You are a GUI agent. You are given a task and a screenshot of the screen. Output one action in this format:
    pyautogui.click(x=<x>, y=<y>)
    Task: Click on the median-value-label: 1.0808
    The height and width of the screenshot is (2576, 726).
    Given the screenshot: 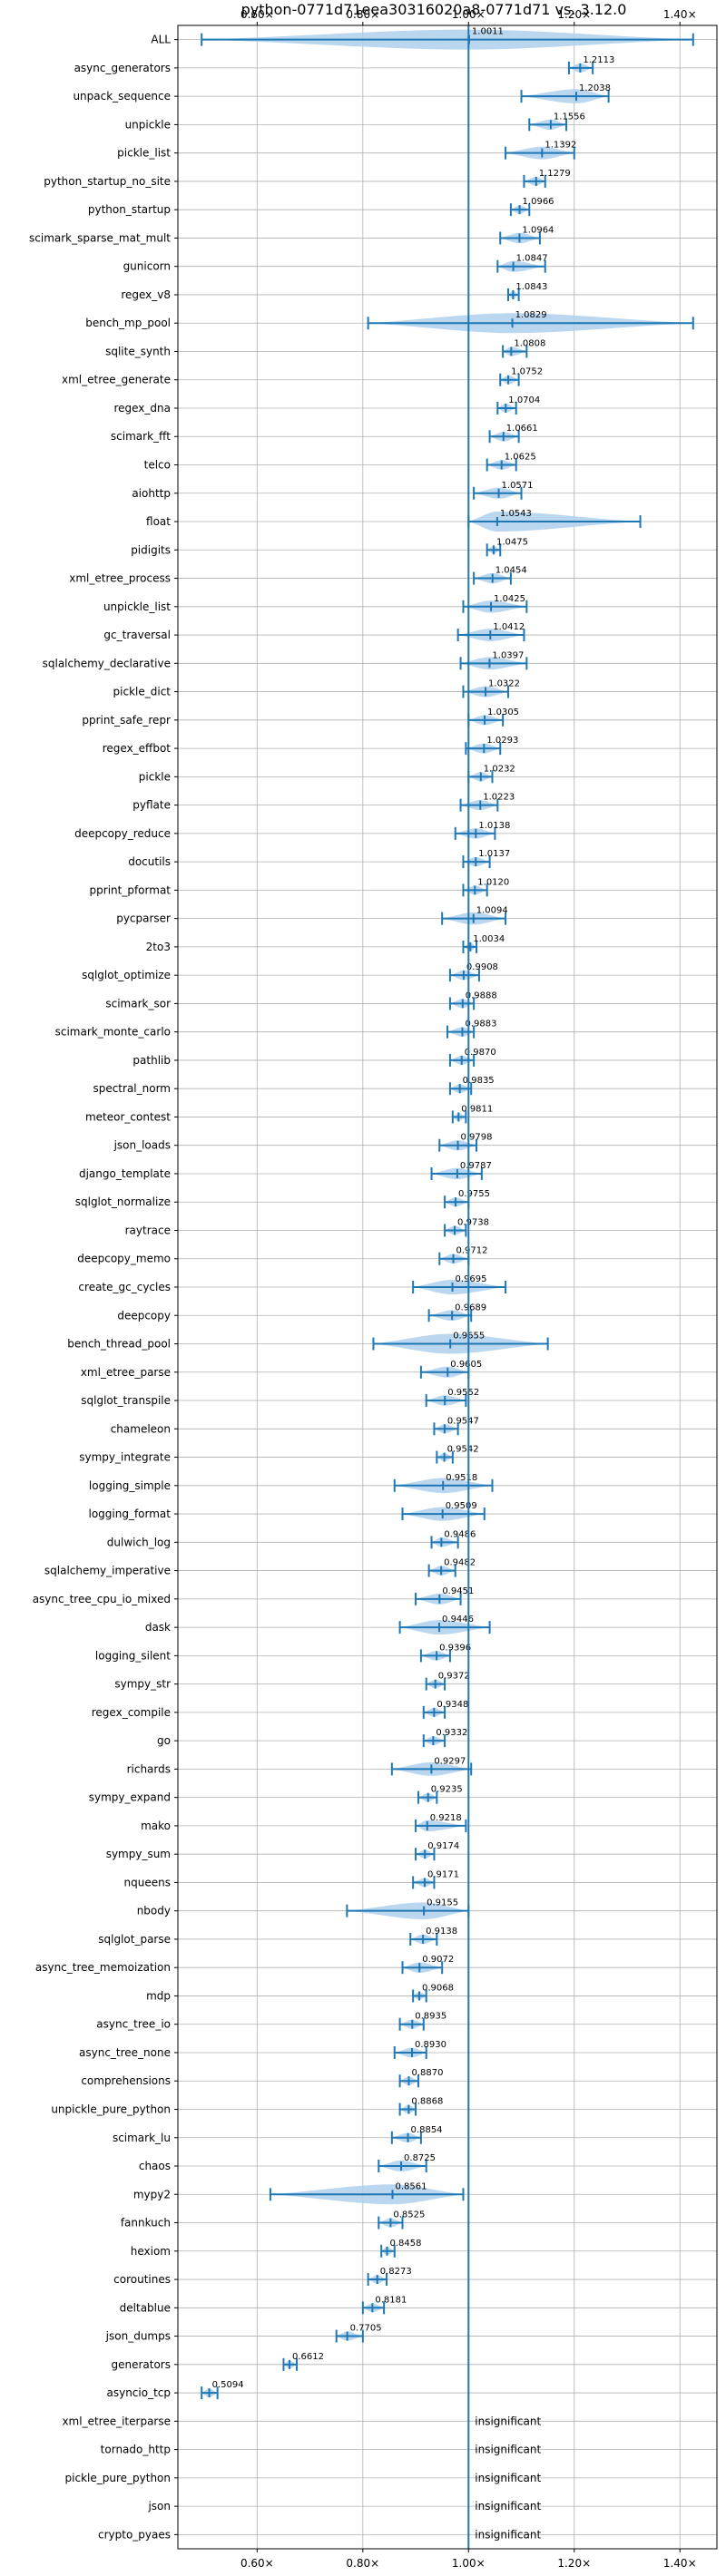 What is the action you would take?
    pyautogui.click(x=529, y=343)
    